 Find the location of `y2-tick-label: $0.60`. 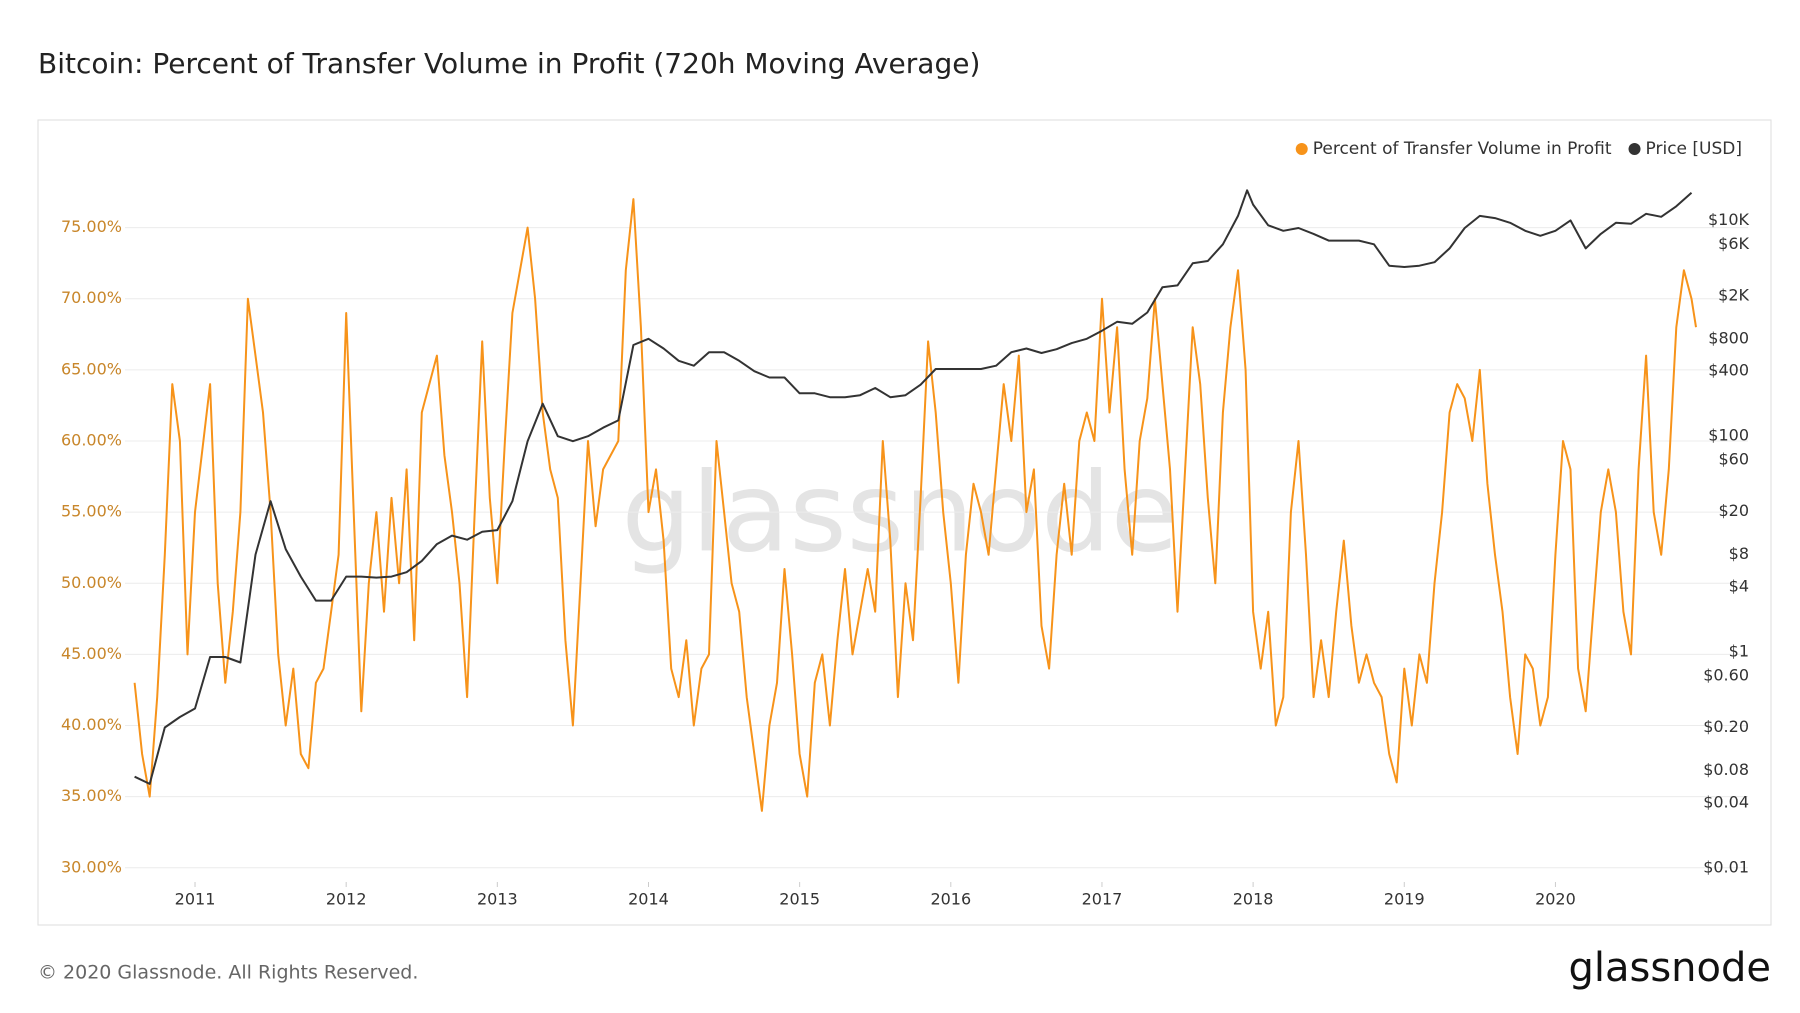

y2-tick-label: $0.60 is located at coordinates (1726, 674).